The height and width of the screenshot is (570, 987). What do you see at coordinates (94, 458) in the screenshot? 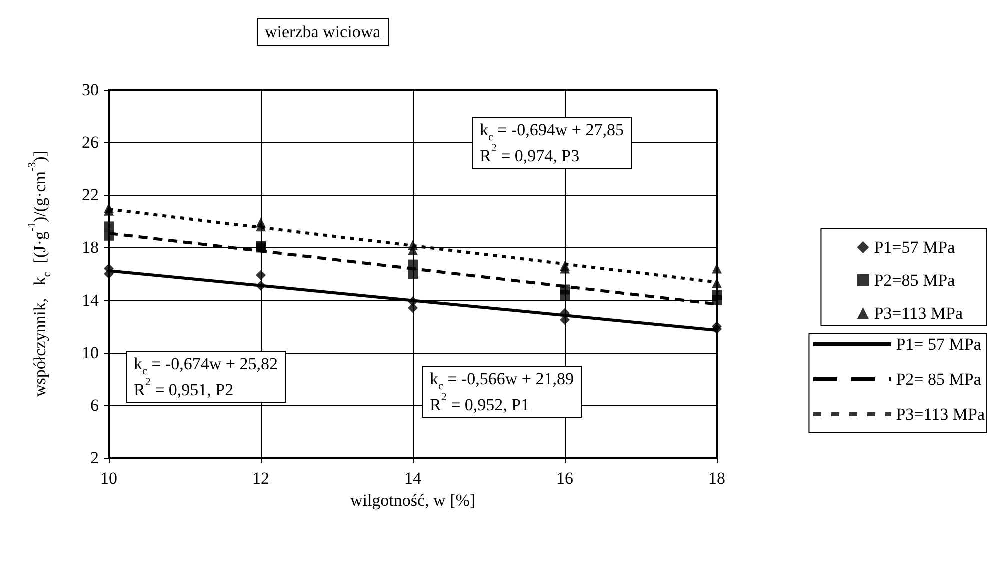
I see `y-tick-label: 2` at bounding box center [94, 458].